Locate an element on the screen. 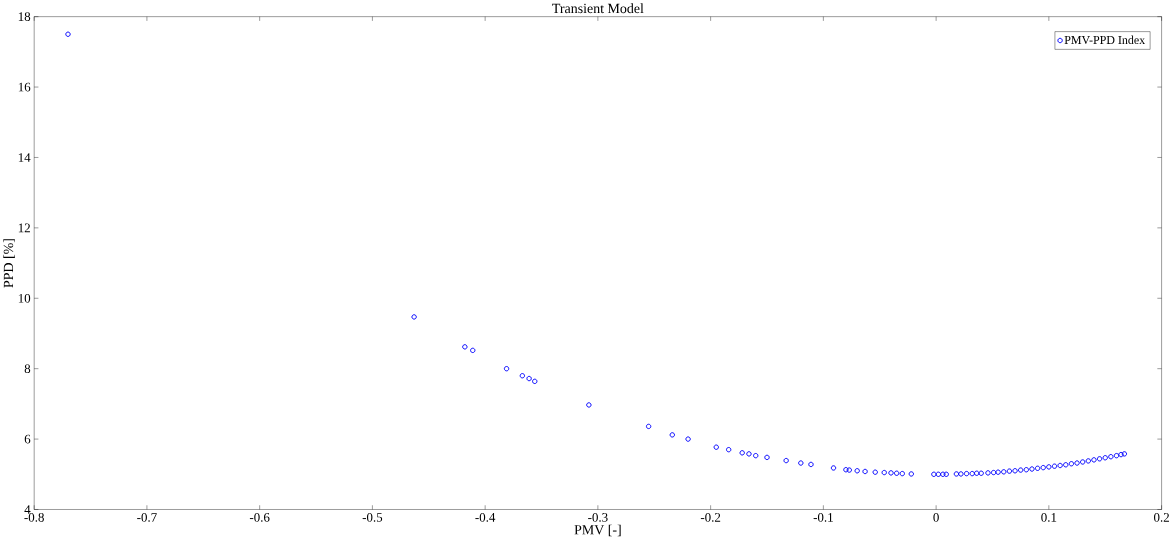 The height and width of the screenshot is (540, 1173). y-tick-label: 4 is located at coordinates (27, 509).